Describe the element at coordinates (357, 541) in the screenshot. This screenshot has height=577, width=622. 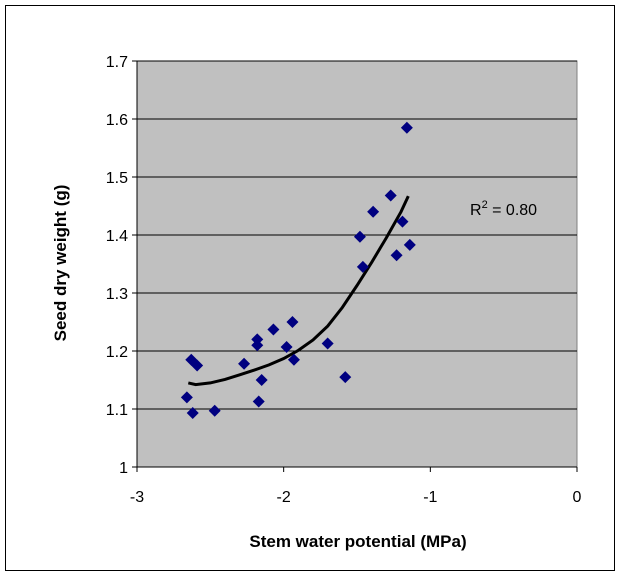
I see `x-axis-title: Stem water potential (MPa)` at that location.